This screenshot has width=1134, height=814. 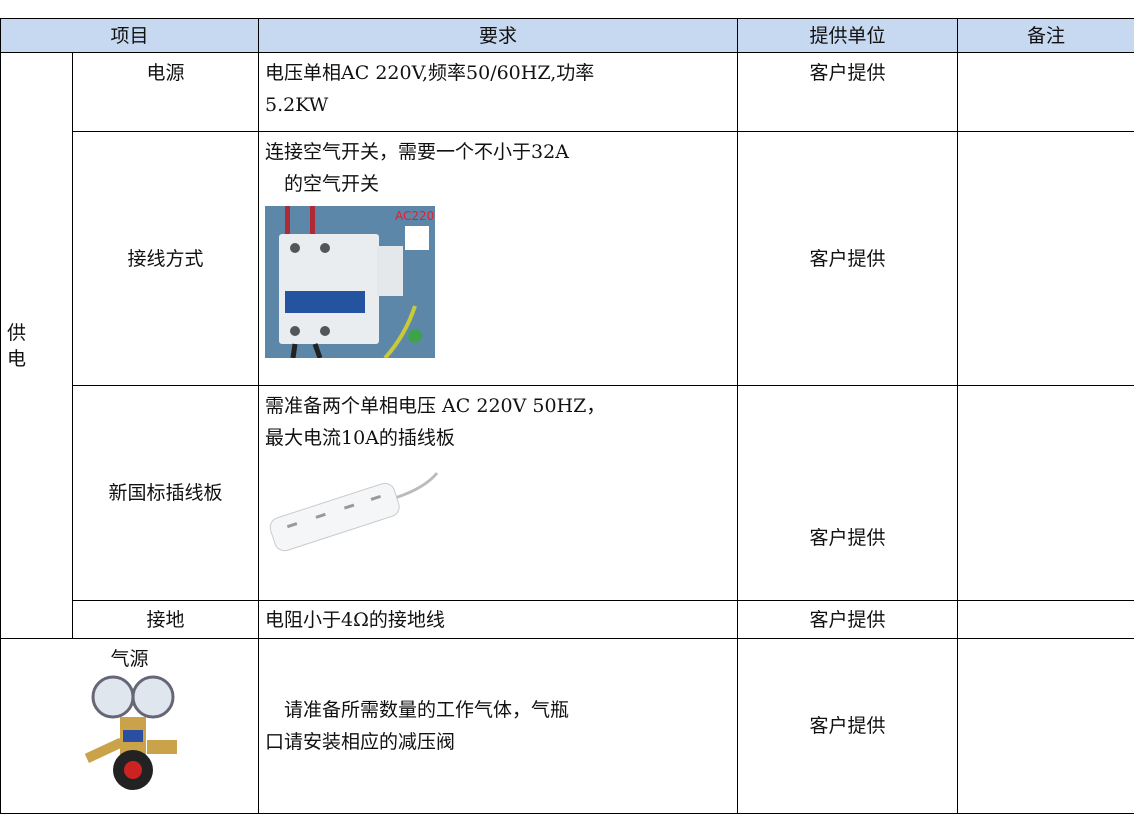 I want to click on item-label: 新国标插线板, so click(x=165, y=493).